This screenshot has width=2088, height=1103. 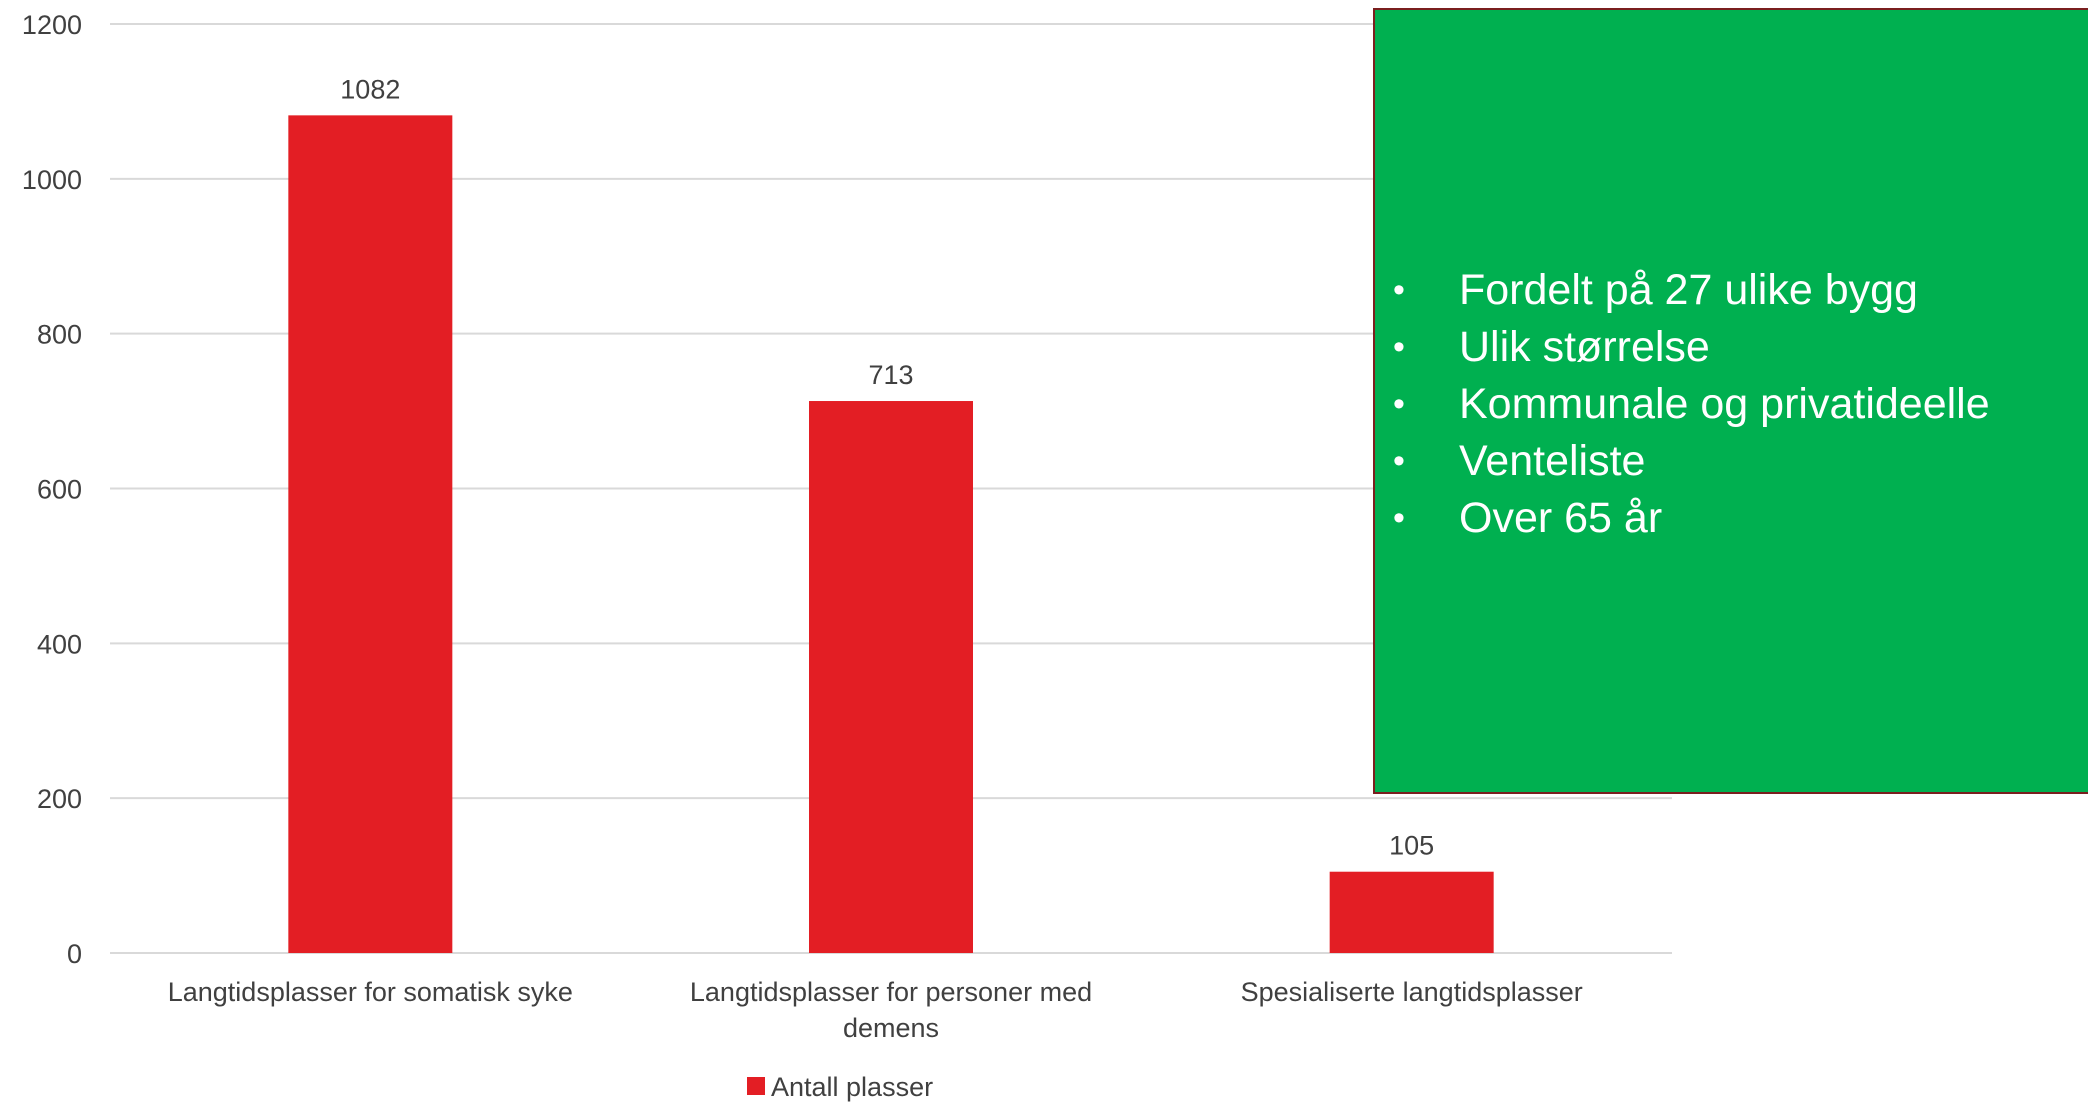 What do you see at coordinates (1691, 461) in the screenshot?
I see `callout-item: • Venteliste` at bounding box center [1691, 461].